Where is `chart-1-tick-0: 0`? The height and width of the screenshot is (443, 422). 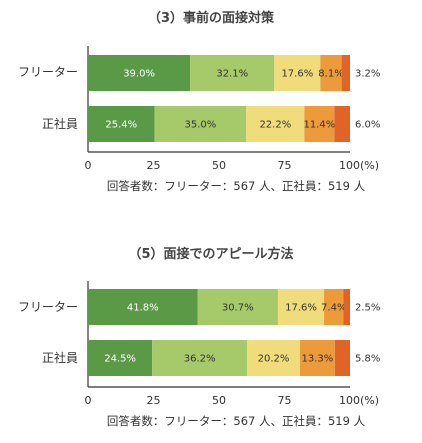 chart-1-tick-0: 0 is located at coordinates (88, 165).